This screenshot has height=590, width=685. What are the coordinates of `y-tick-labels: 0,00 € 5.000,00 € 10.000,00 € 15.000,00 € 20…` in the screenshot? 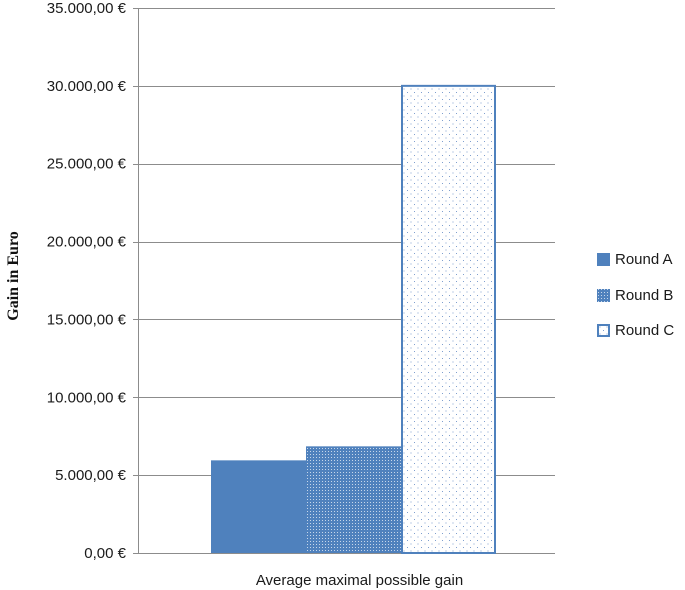 It's located at (87, 281).